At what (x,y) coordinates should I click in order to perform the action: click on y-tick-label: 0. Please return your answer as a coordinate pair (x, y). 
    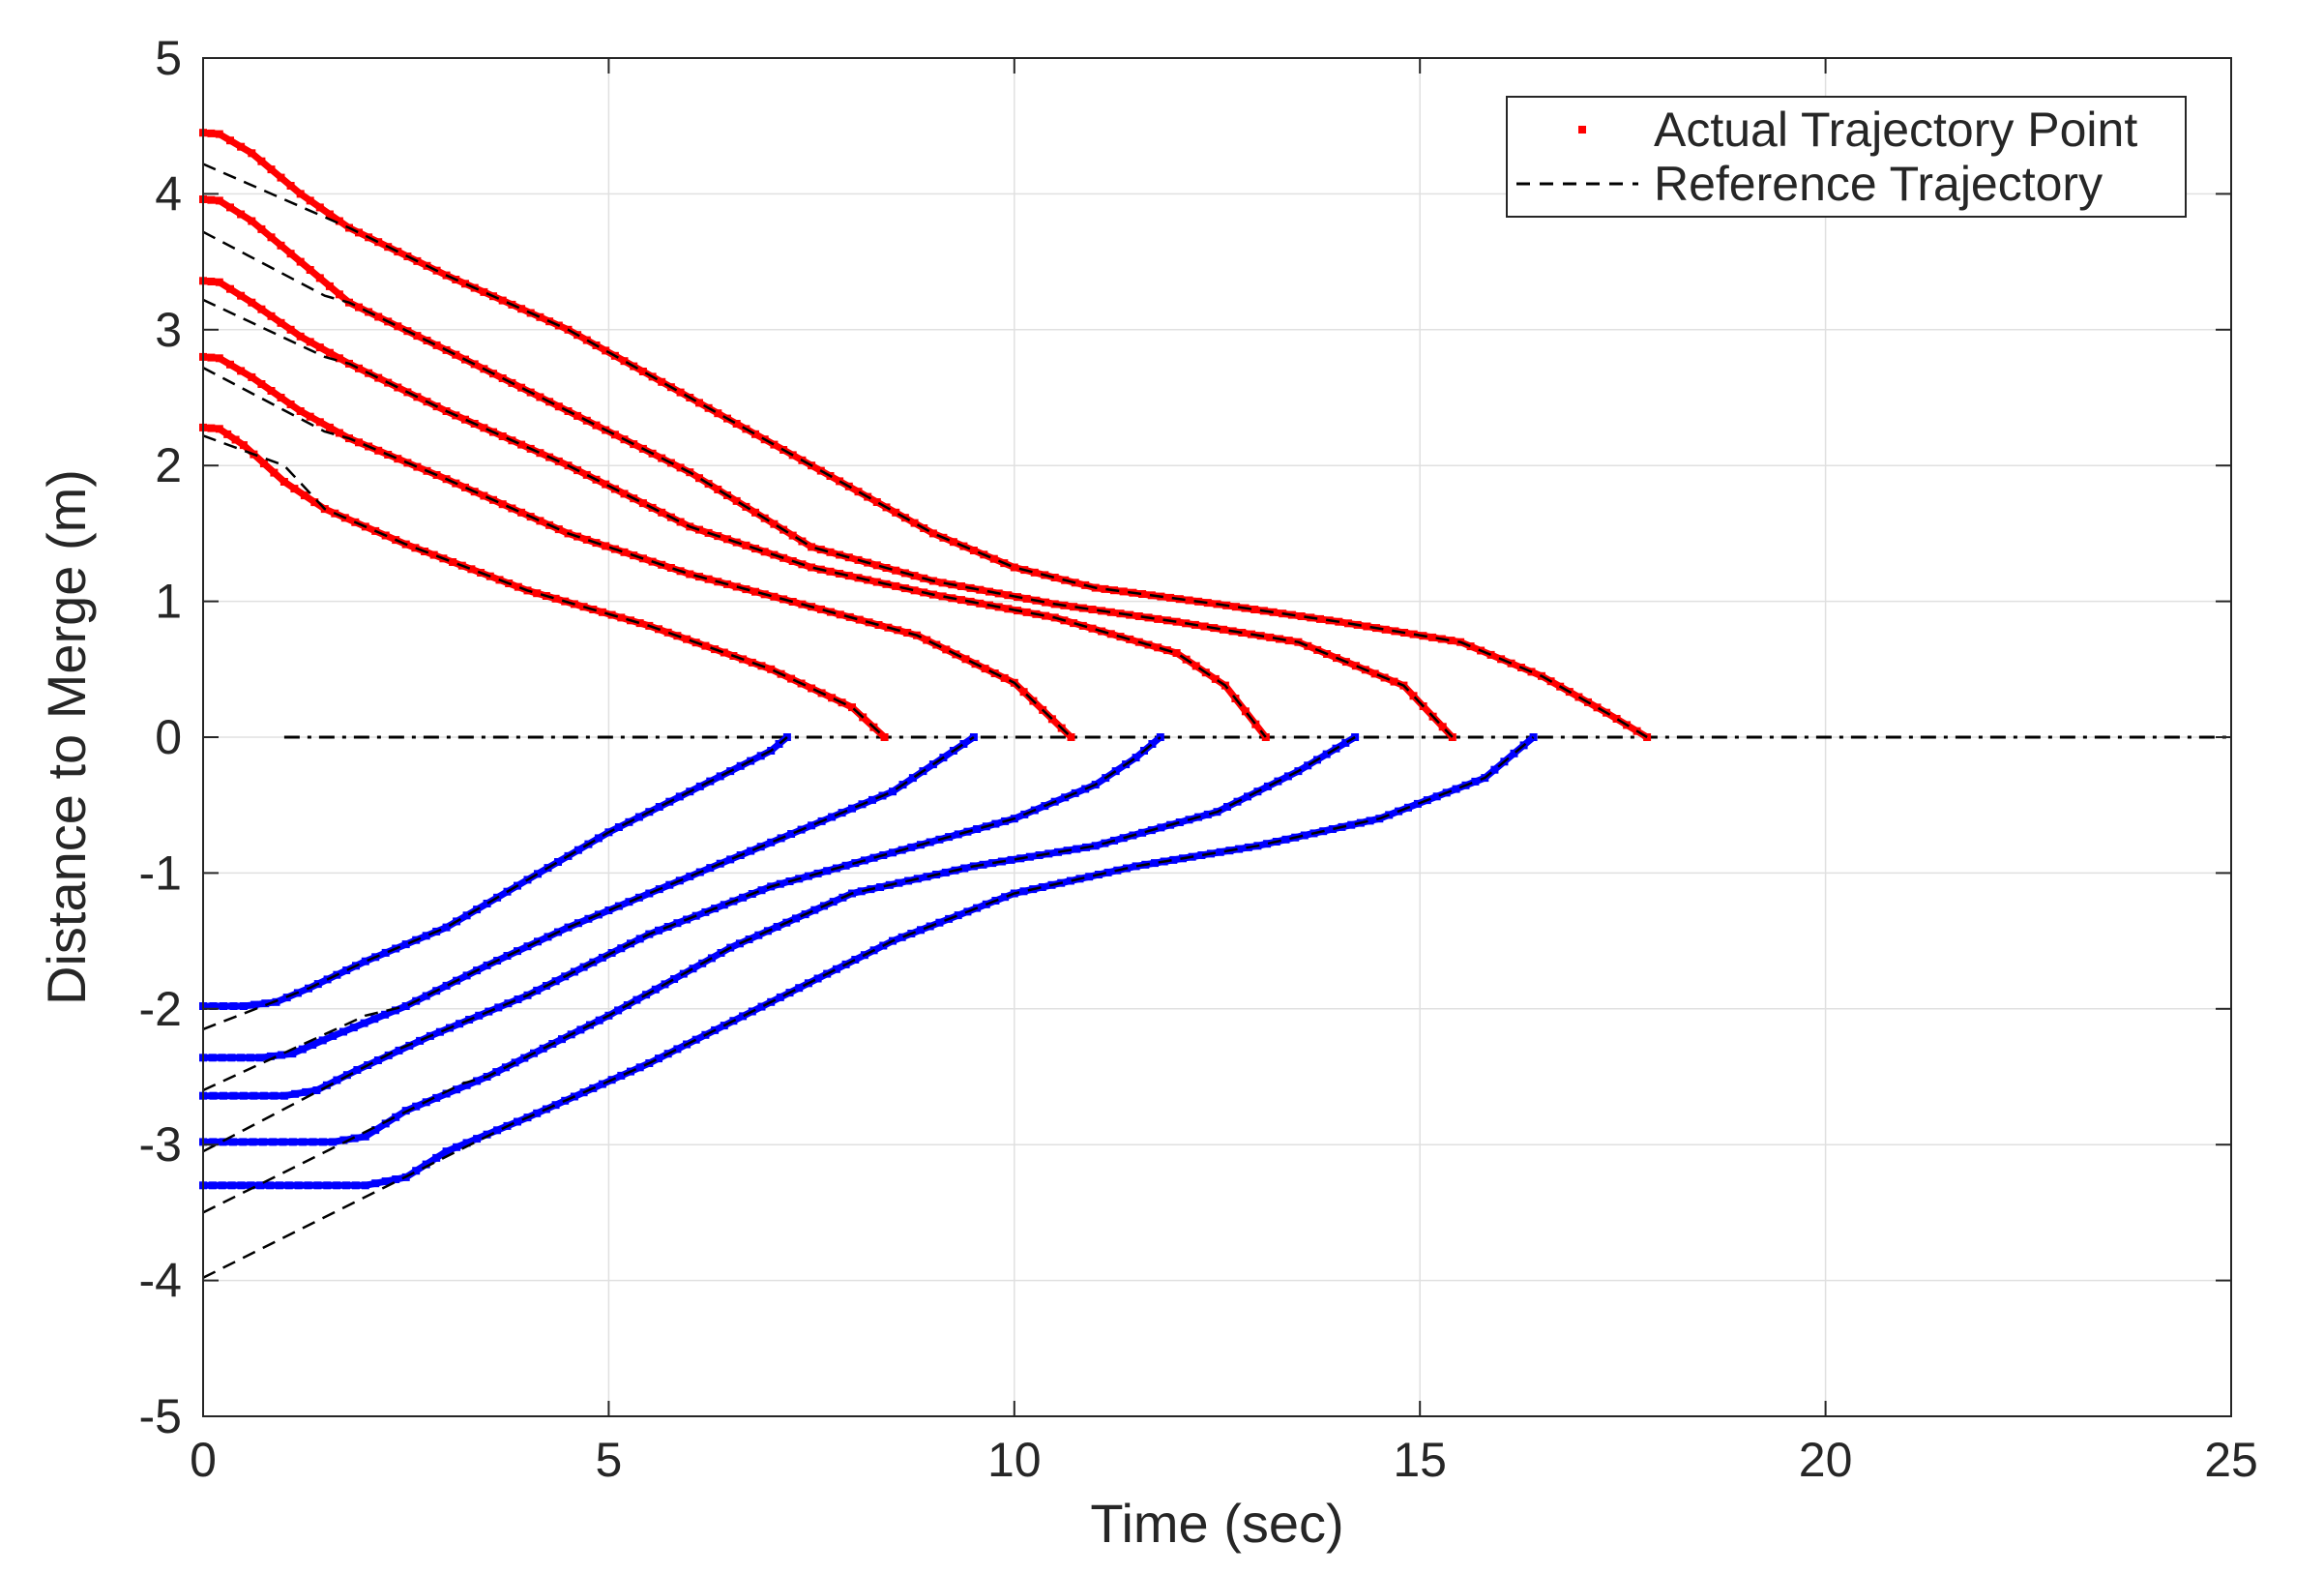
    Looking at the image, I should click on (168, 737).